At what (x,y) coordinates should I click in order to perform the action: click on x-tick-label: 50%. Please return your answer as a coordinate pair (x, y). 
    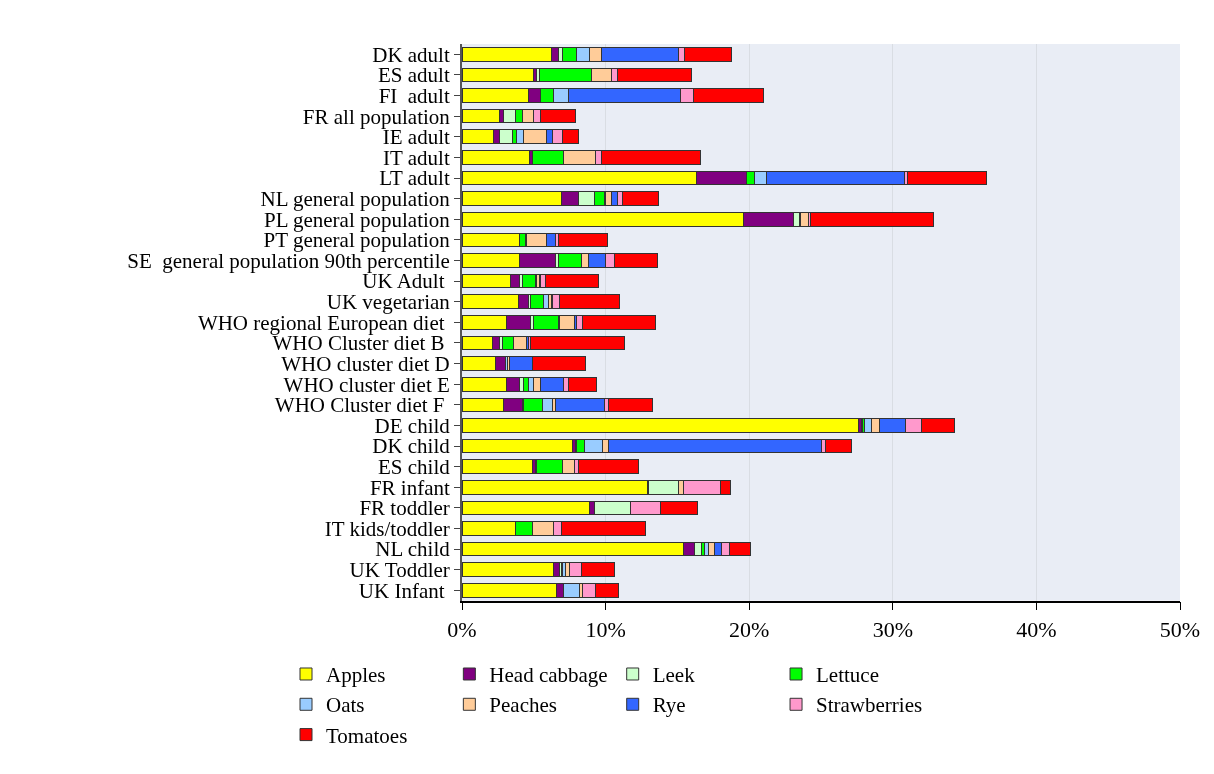
    Looking at the image, I should click on (1180, 629).